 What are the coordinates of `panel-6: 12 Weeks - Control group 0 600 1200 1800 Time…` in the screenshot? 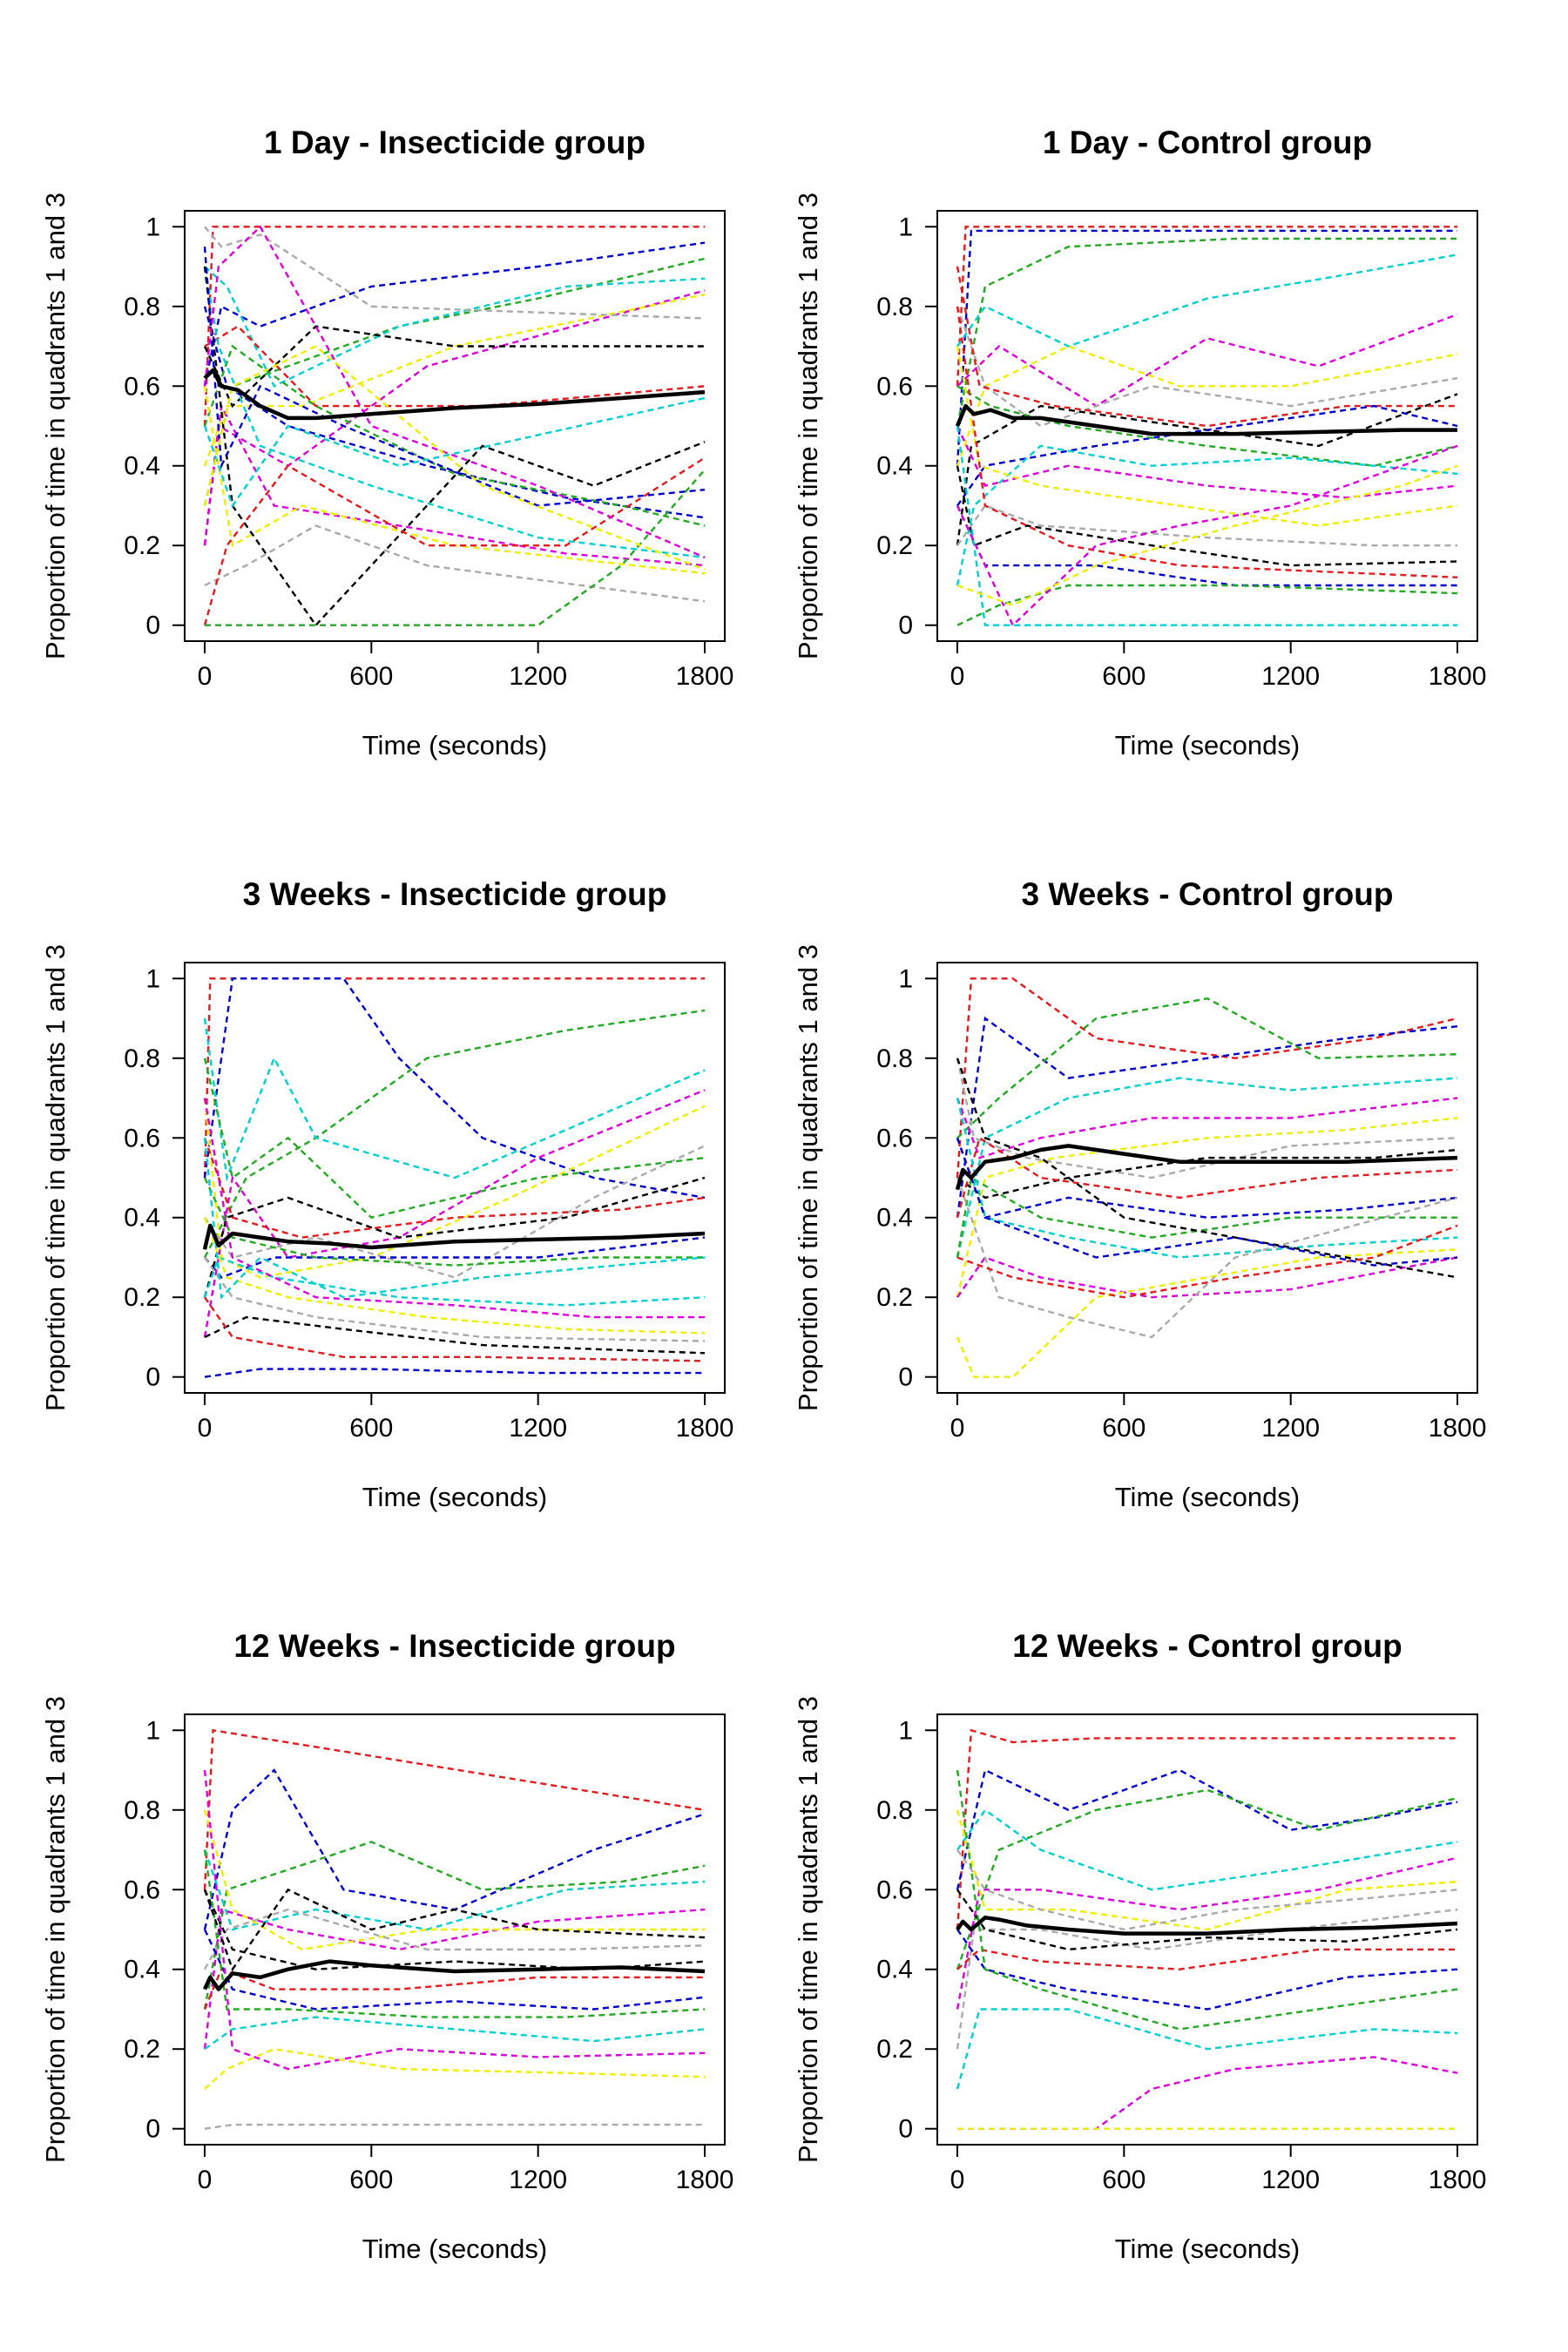 It's located at (1139, 1946).